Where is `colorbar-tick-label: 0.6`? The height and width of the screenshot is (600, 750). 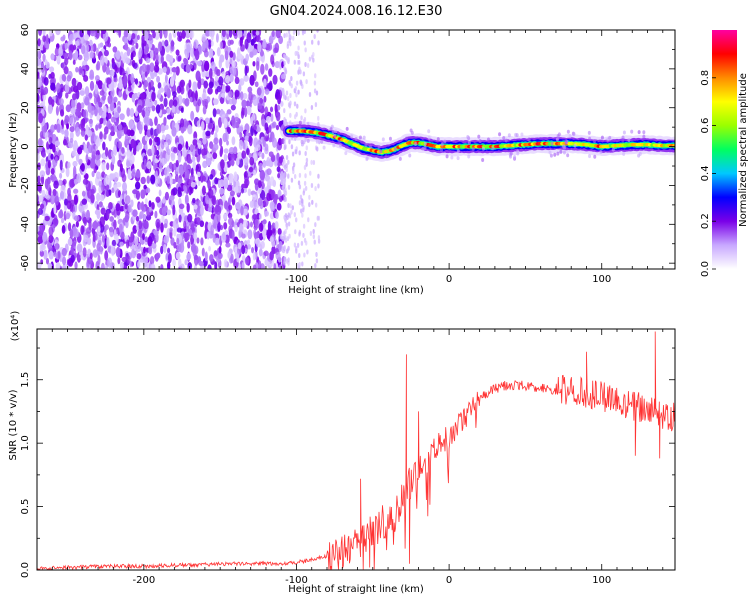 colorbar-tick-label: 0.6 is located at coordinates (705, 126).